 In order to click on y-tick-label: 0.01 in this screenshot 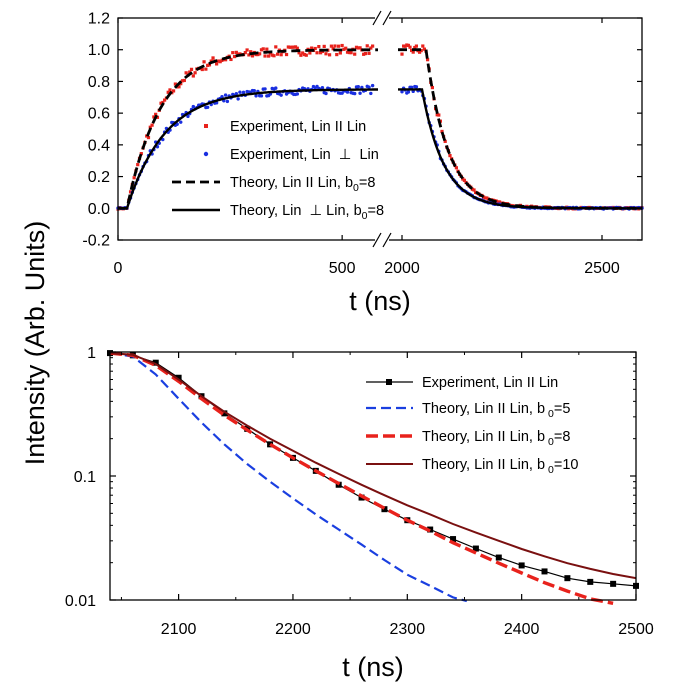, I will do `click(80, 601)`.